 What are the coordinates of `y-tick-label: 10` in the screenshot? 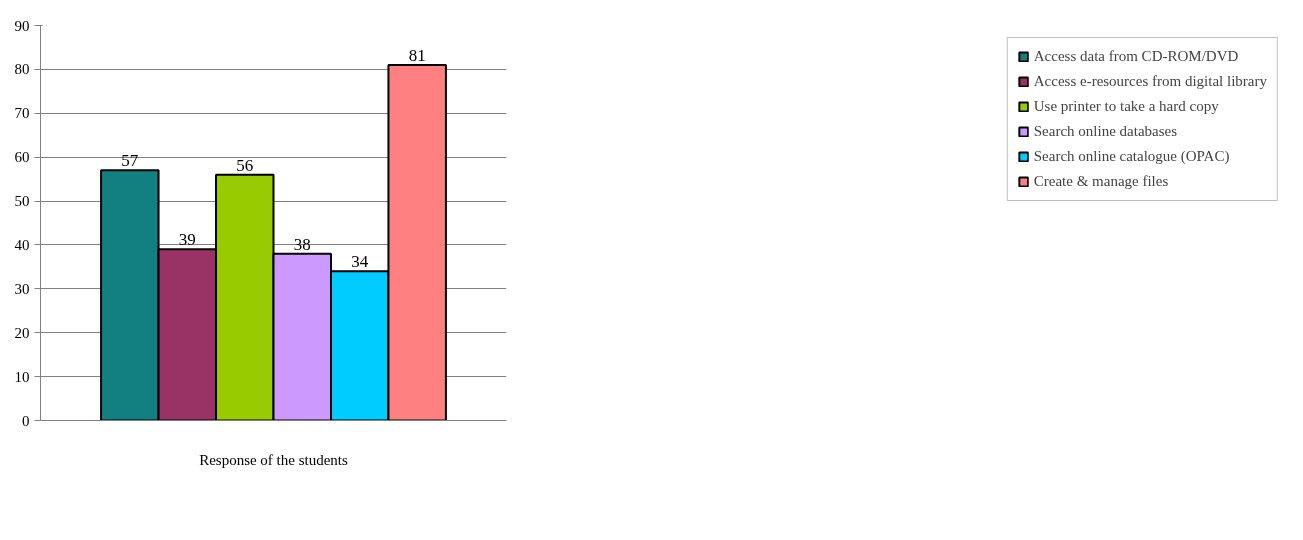 It's located at (22, 376).